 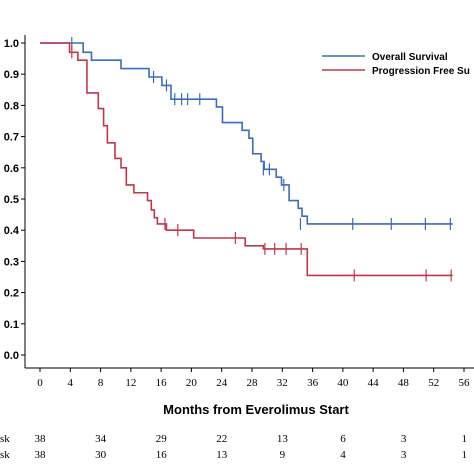 What do you see at coordinates (410, 57) in the screenshot?
I see `legend-overall-label: Overall Survival` at bounding box center [410, 57].